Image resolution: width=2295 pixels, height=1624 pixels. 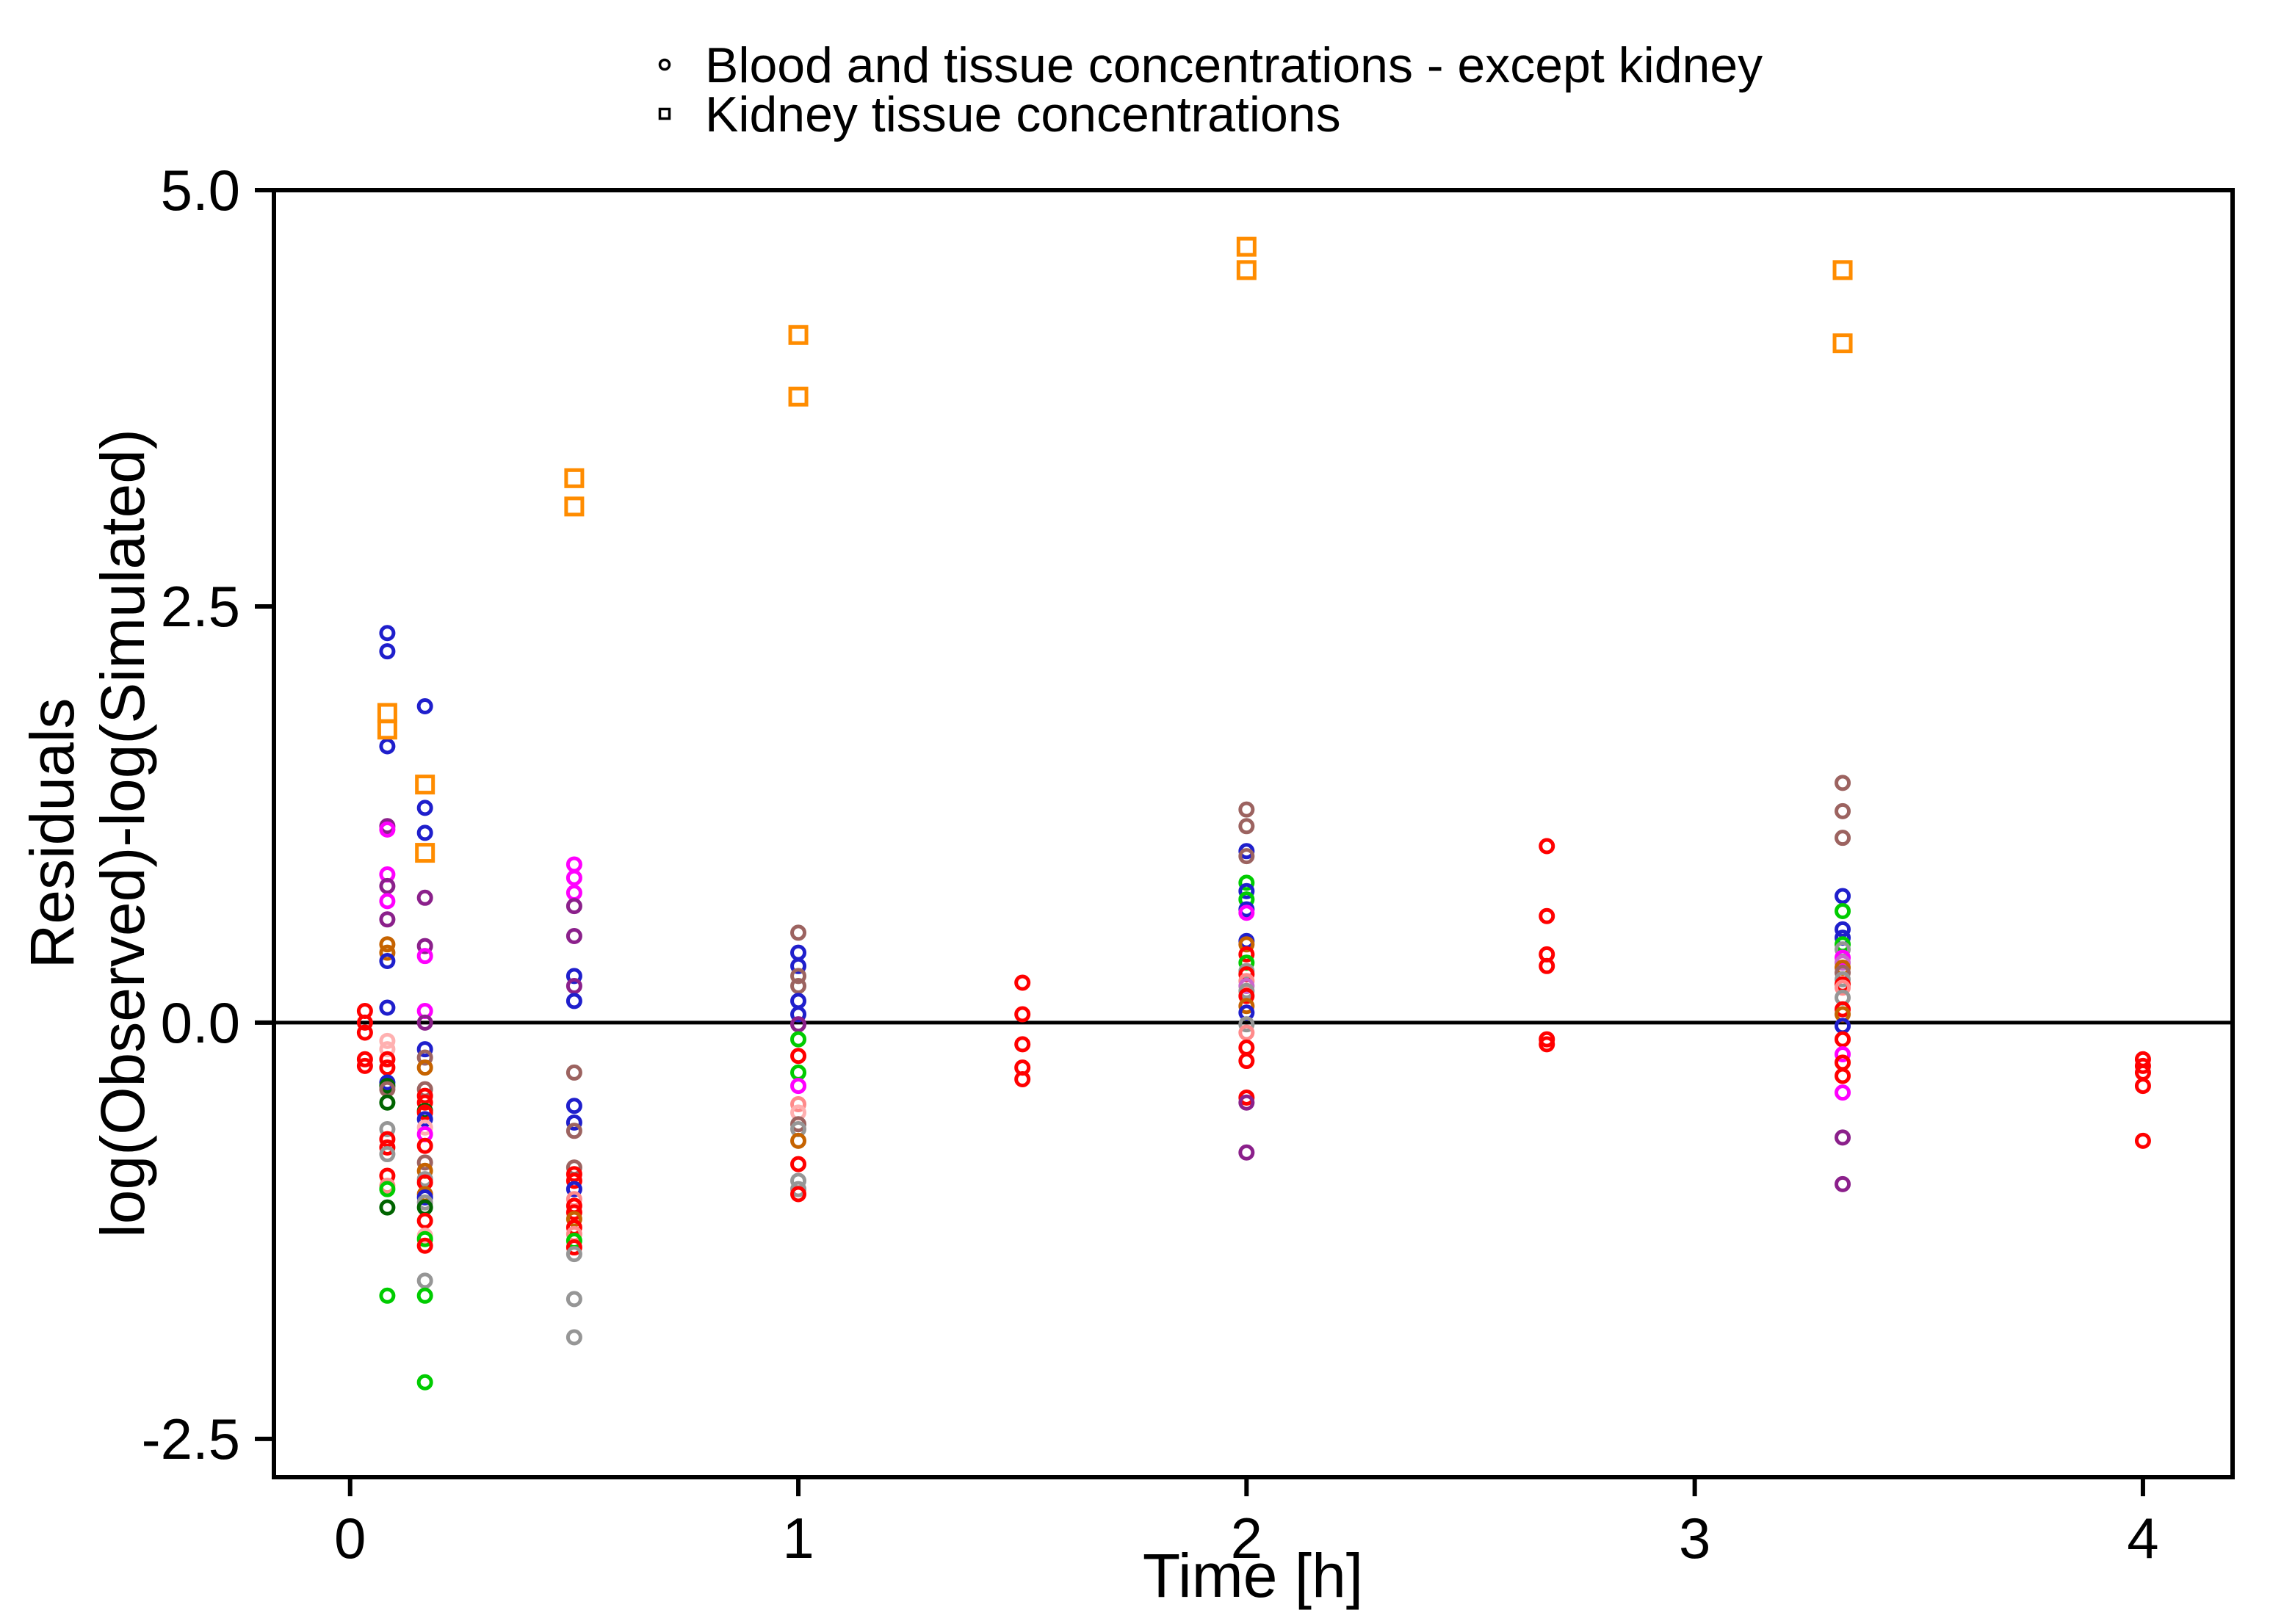 What do you see at coordinates (798, 1538) in the screenshot?
I see `x-tick-label: 1` at bounding box center [798, 1538].